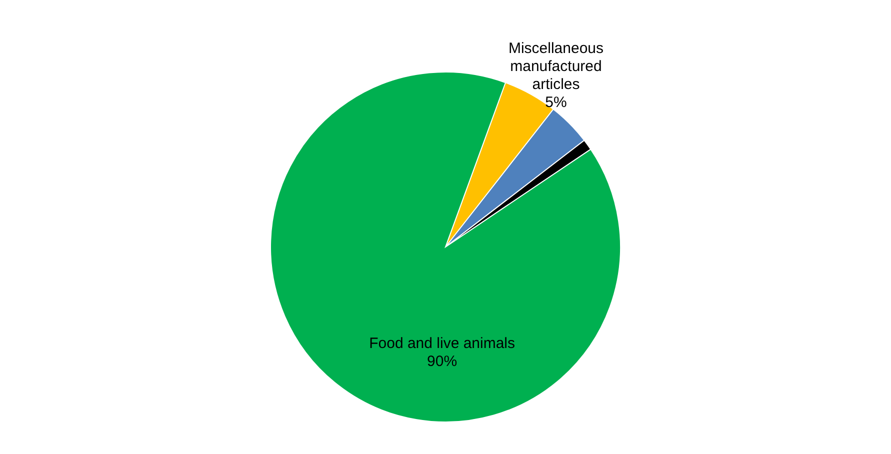  What do you see at coordinates (556, 103) in the screenshot?
I see `data-label: 5%` at bounding box center [556, 103].